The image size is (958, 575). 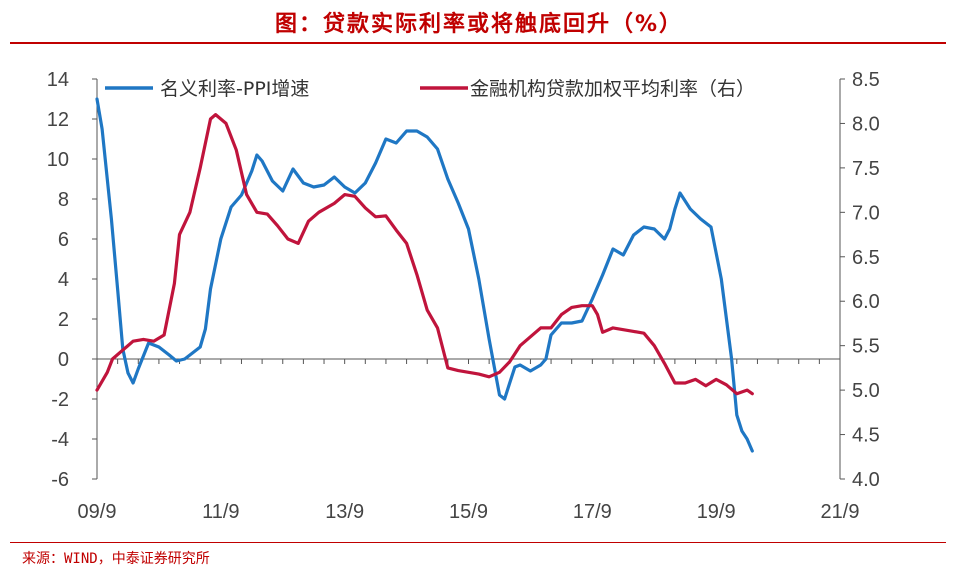 I want to click on right-tick-label: 4.0, so click(x=866, y=480).